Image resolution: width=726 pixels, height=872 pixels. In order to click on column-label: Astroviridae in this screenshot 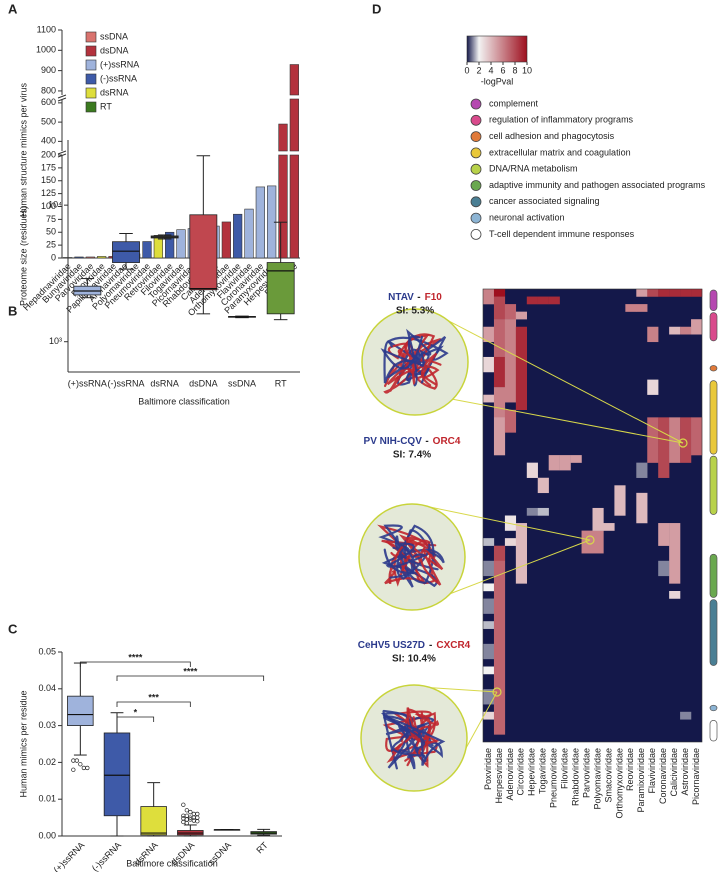, I will do `click(685, 772)`.